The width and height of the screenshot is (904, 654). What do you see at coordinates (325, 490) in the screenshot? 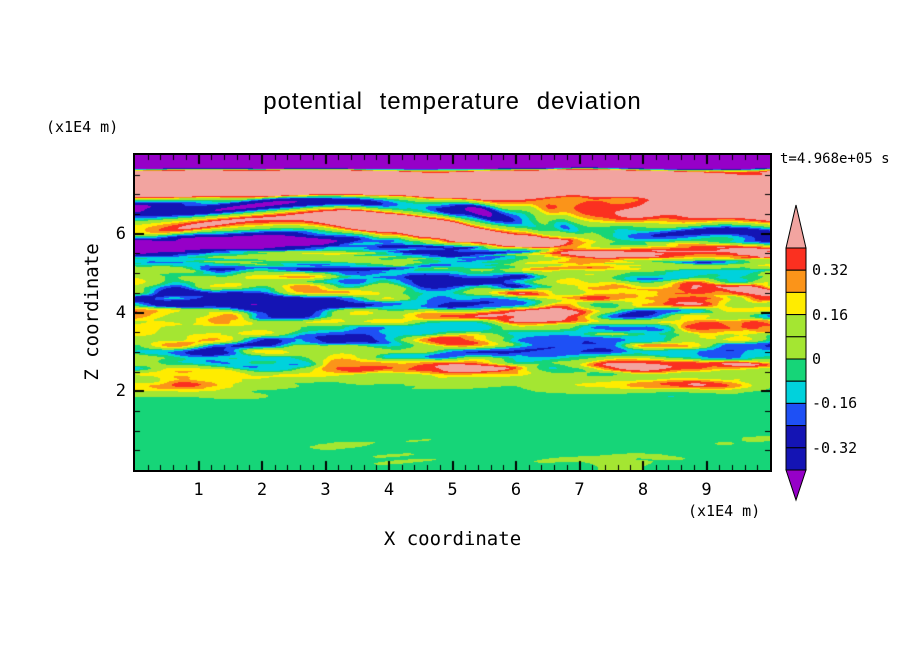
I see `x-tick-label: 3` at bounding box center [325, 490].